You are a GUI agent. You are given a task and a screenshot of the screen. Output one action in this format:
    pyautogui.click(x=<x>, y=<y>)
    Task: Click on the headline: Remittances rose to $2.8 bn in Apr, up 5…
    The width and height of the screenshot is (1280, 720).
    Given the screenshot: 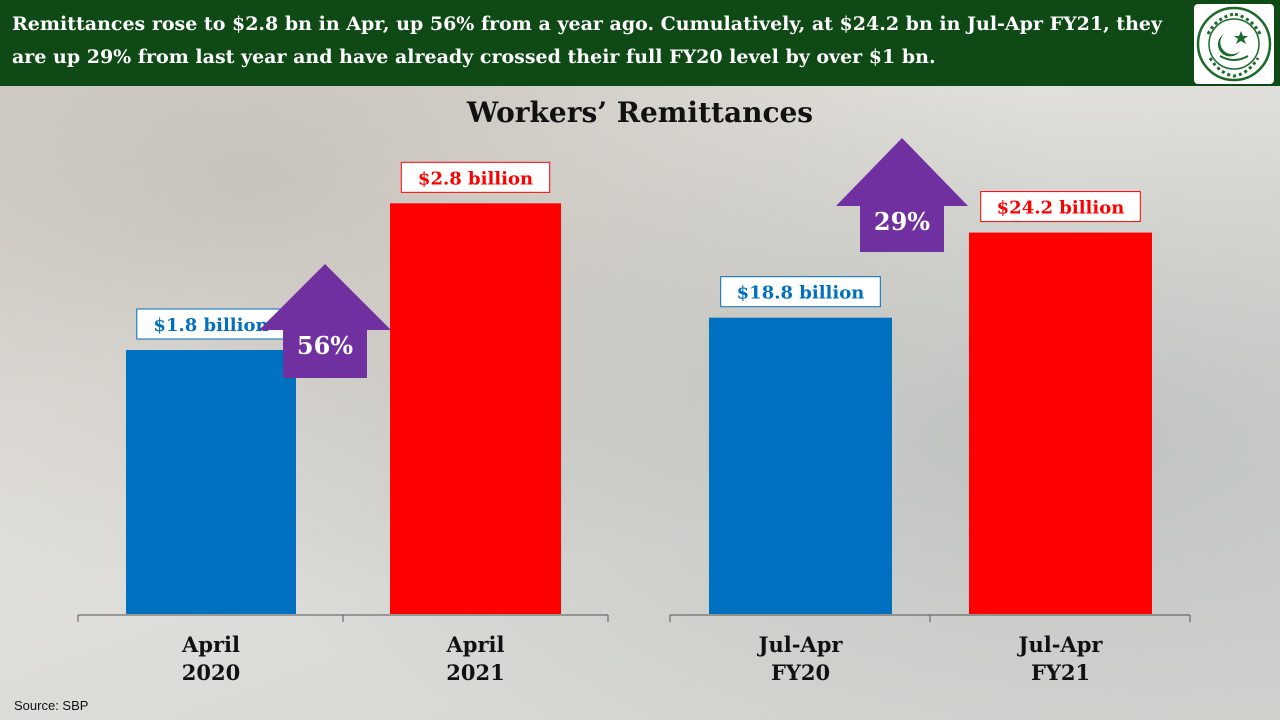 What is the action you would take?
    pyautogui.click(x=587, y=40)
    